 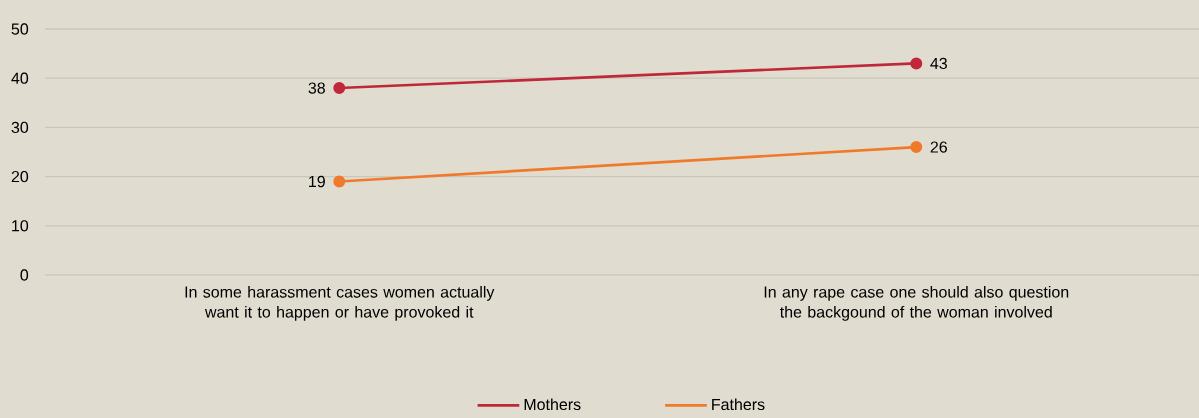 What do you see at coordinates (20, 226) in the screenshot?
I see `y-tick-label: 10` at bounding box center [20, 226].